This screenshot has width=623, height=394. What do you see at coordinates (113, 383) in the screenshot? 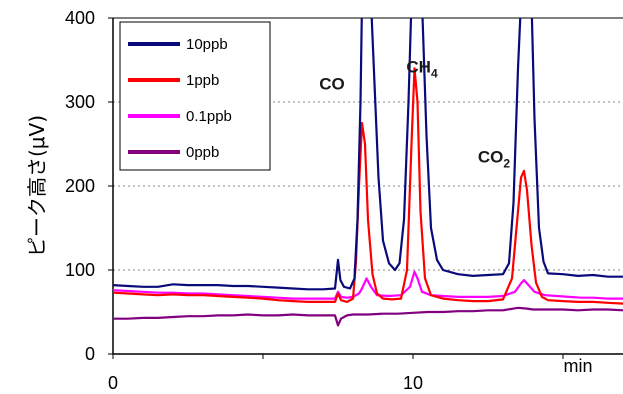
I see `x-tick-label-0: 0` at bounding box center [113, 383].